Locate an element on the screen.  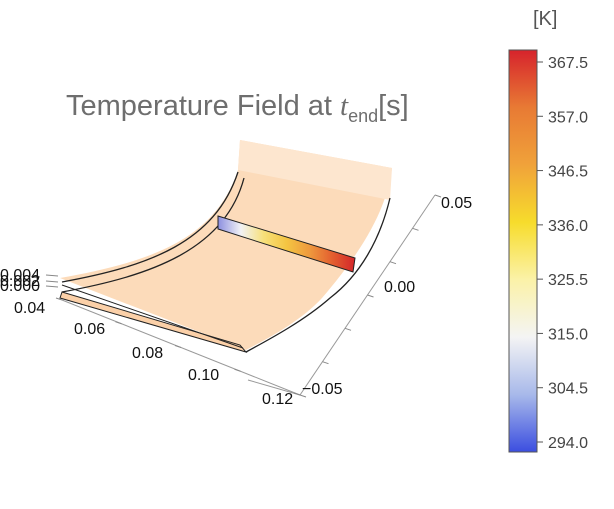
title-variable: t is located at coordinates (344, 106).